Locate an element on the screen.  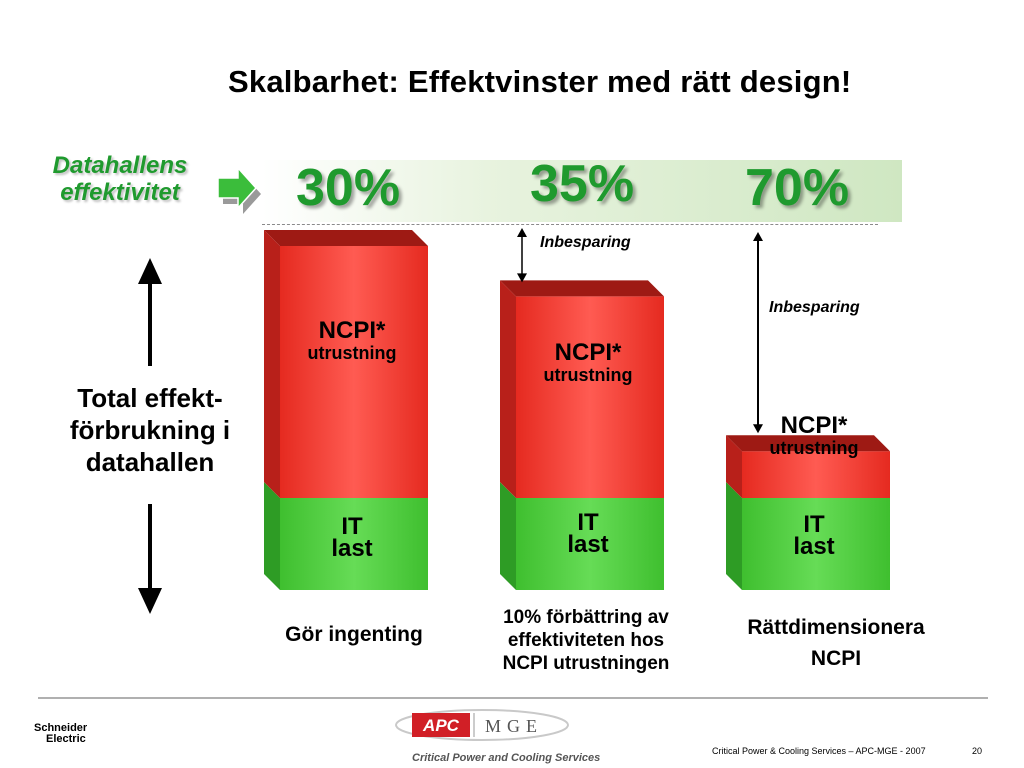
right-arrow-icon is located at coordinates (239, 190).